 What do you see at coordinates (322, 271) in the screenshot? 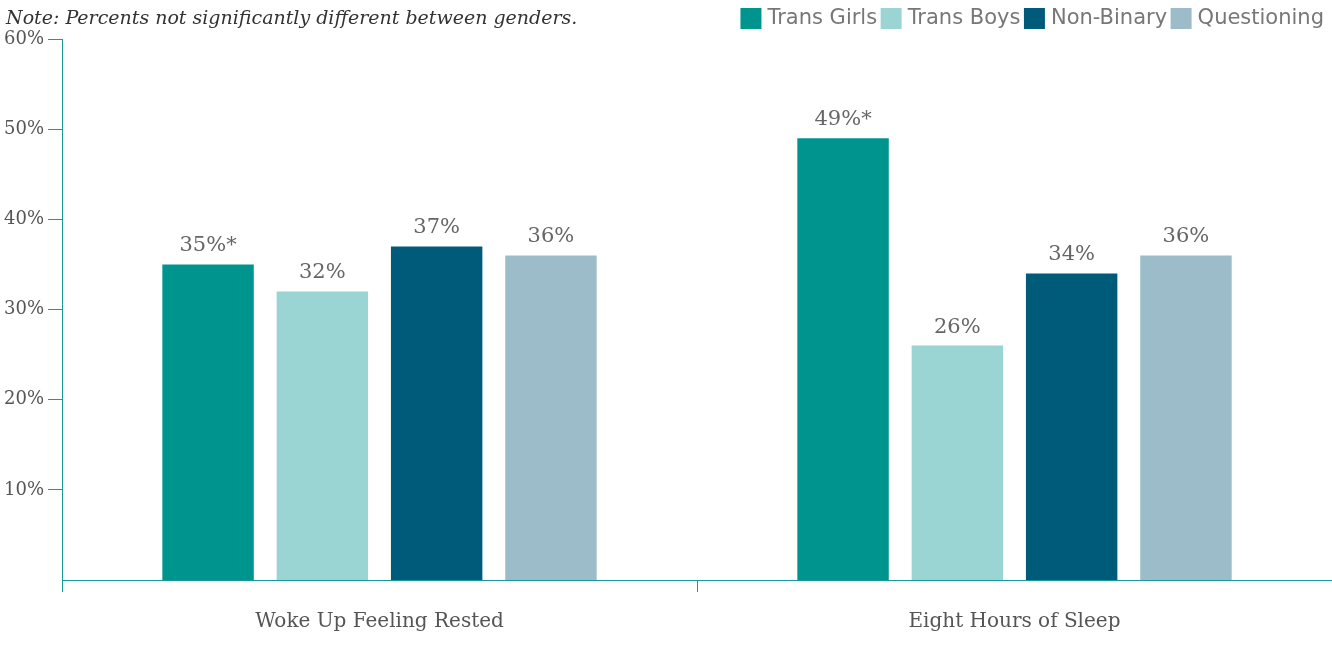
I see `data-label: 32%` at bounding box center [322, 271].